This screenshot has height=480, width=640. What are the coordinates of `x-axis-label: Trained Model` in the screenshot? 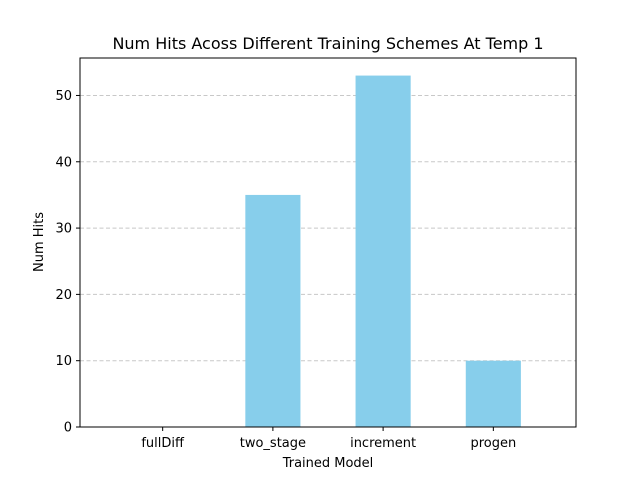 It's located at (328, 463).